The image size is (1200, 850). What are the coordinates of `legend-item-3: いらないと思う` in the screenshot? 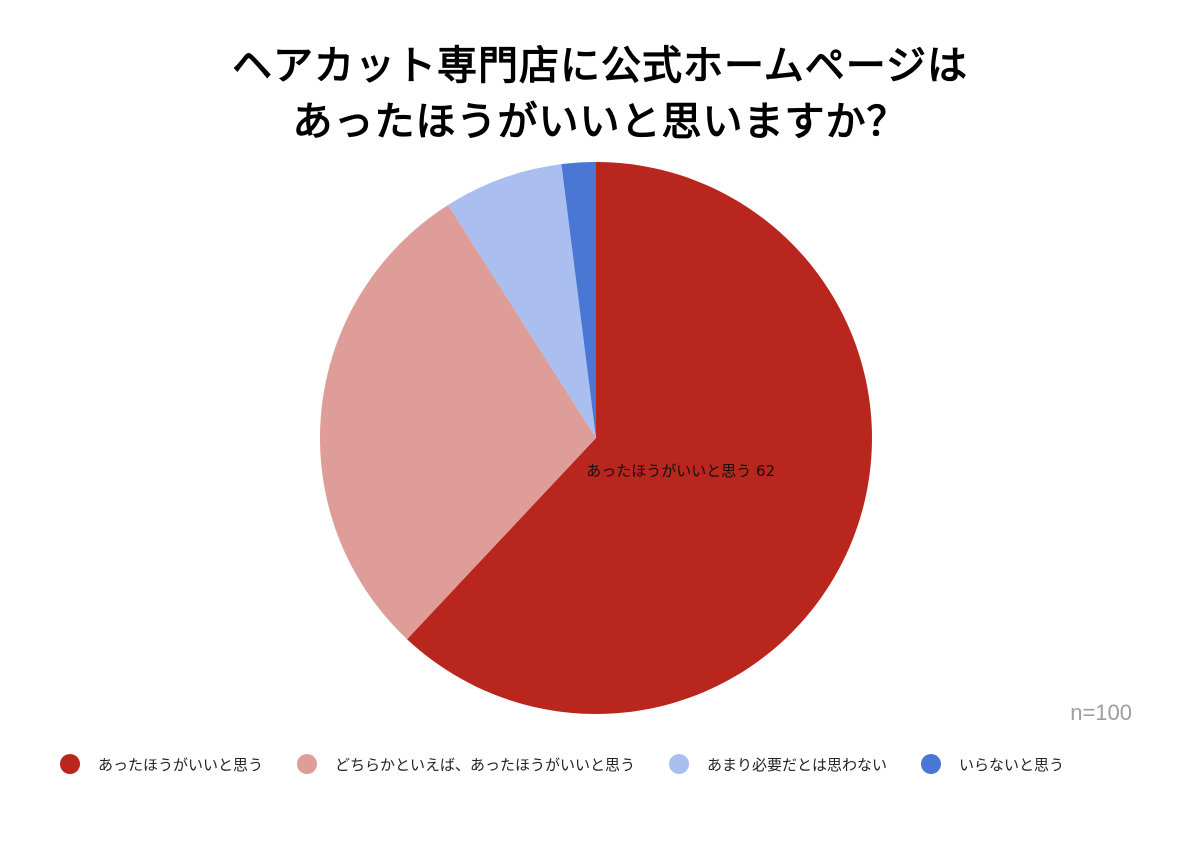 It's located at (992, 764).